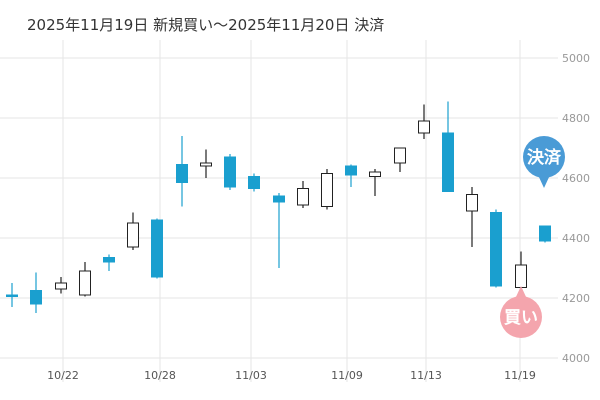  Describe the element at coordinates (576, 58) in the screenshot. I see `y-tick-label: 5000` at that location.